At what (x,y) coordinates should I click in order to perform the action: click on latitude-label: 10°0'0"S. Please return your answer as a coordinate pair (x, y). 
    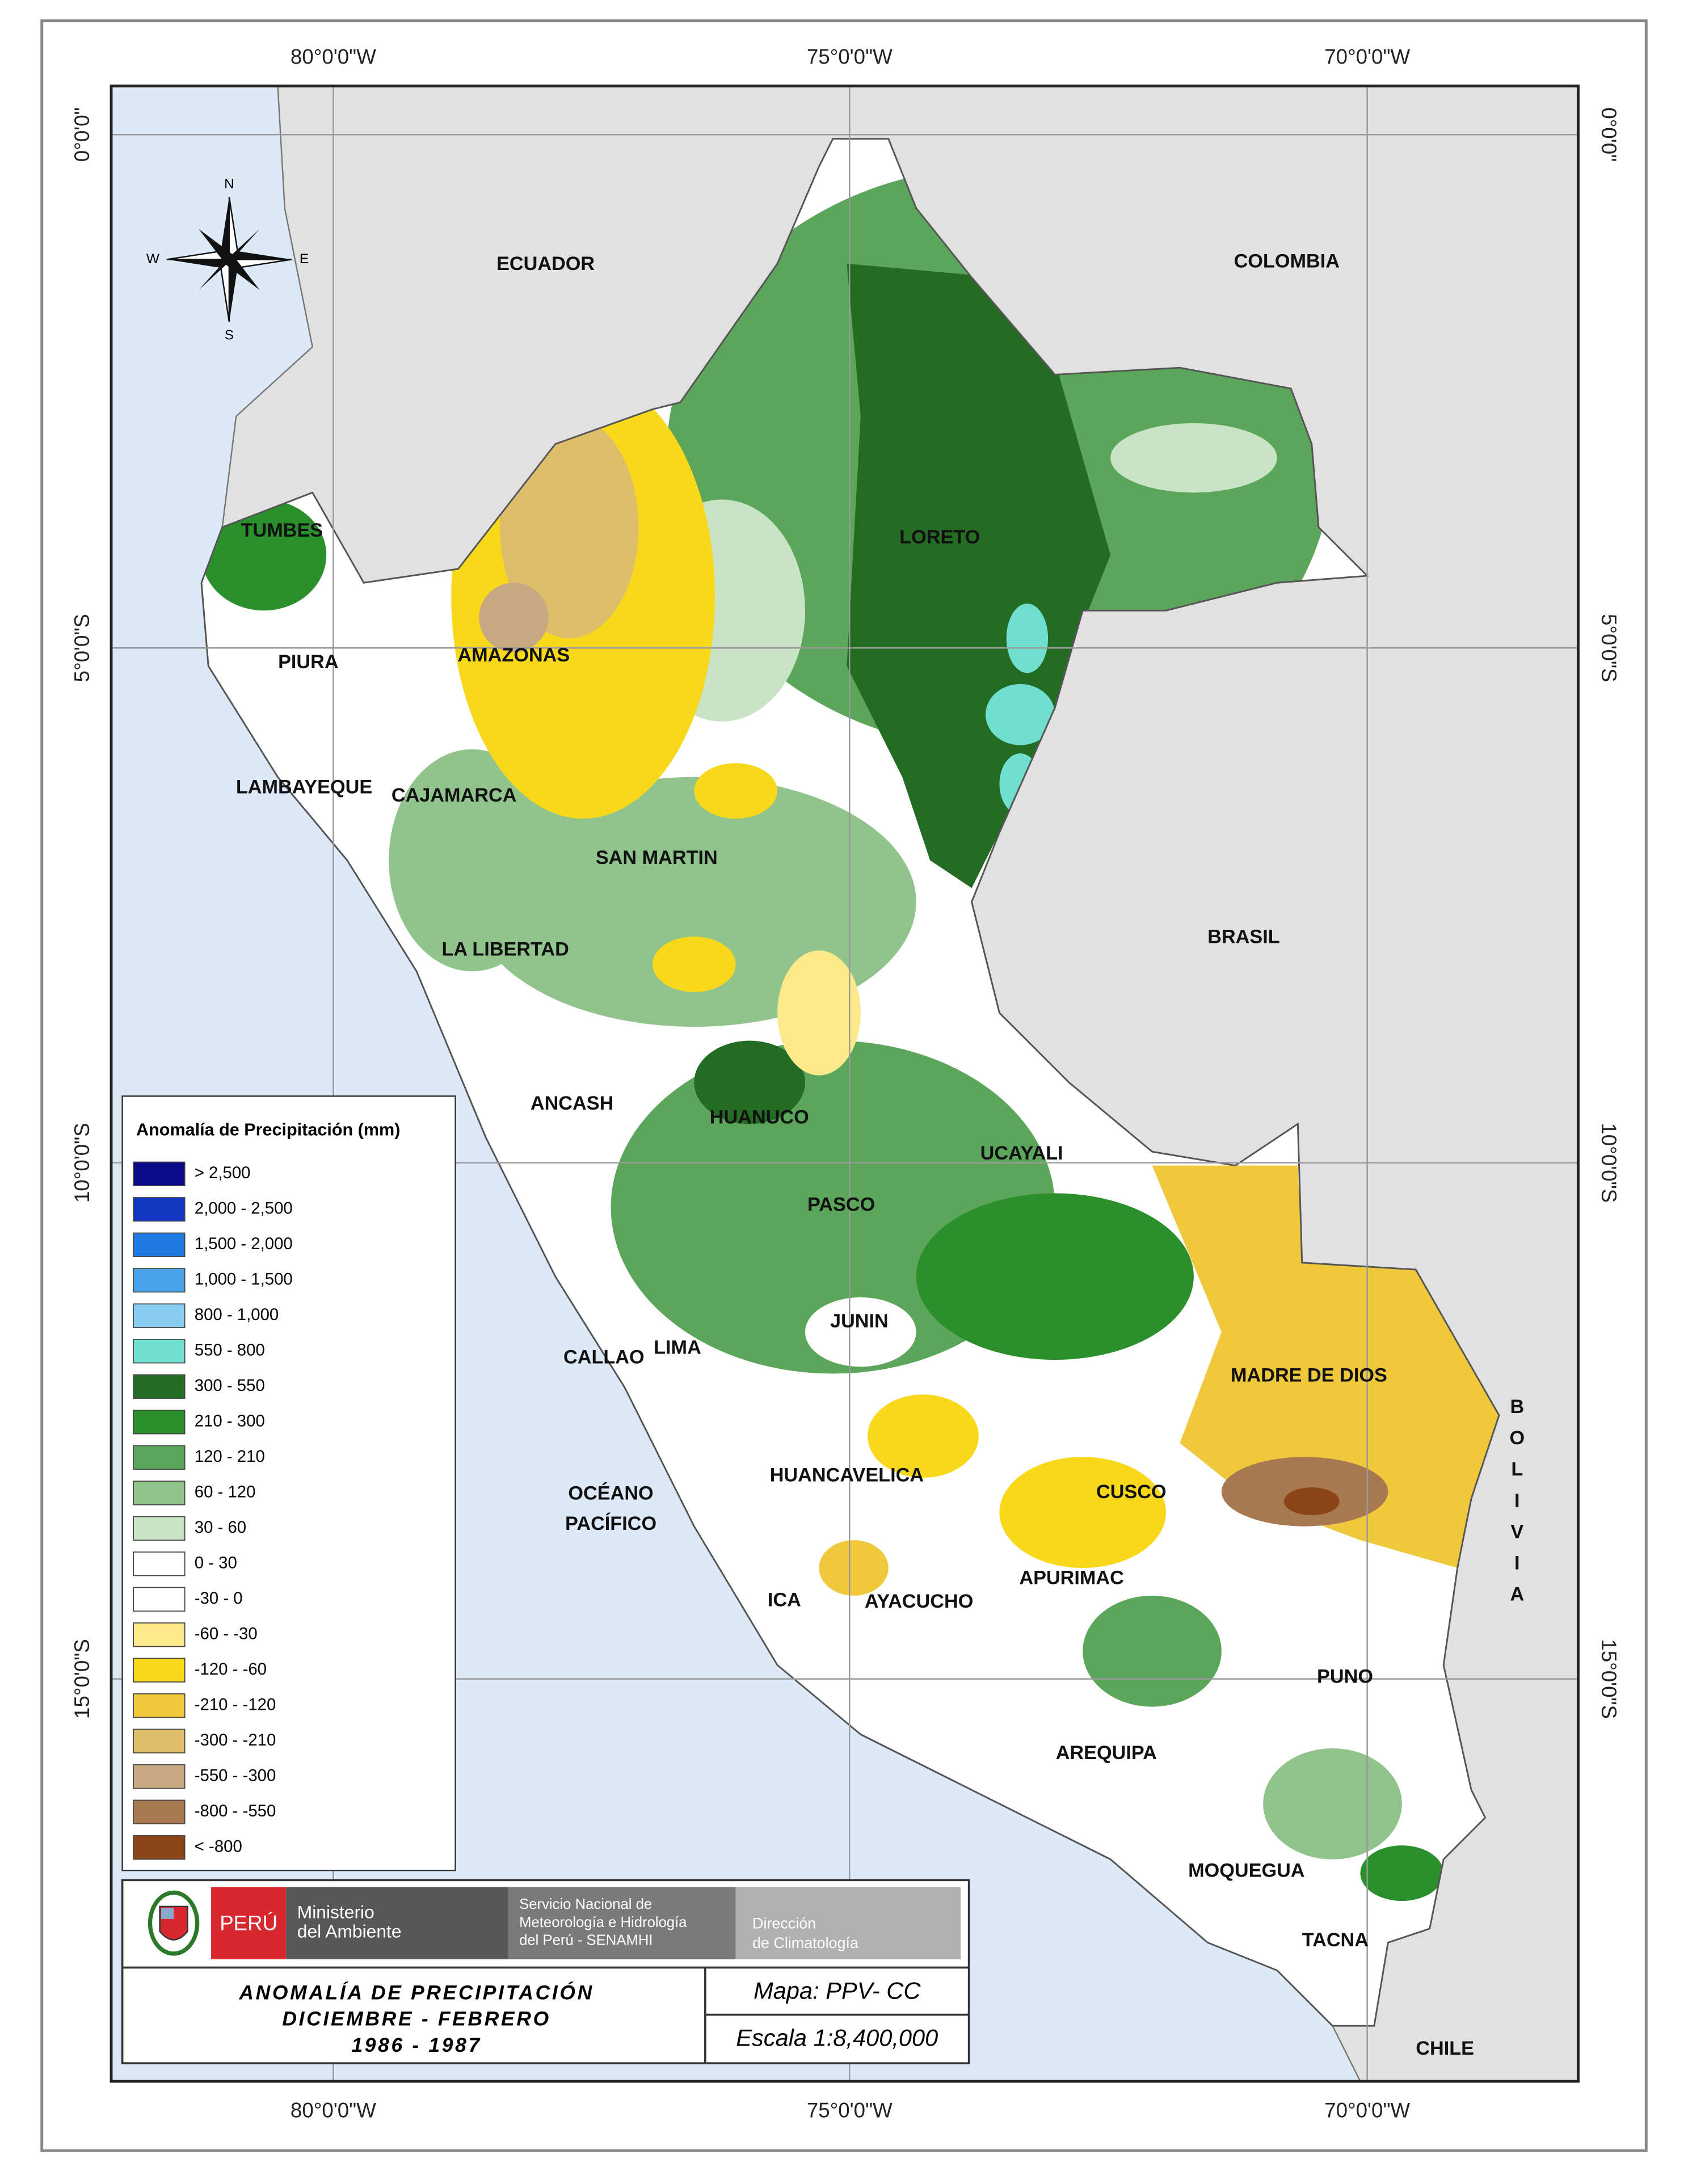
    Looking at the image, I should click on (82, 1163).